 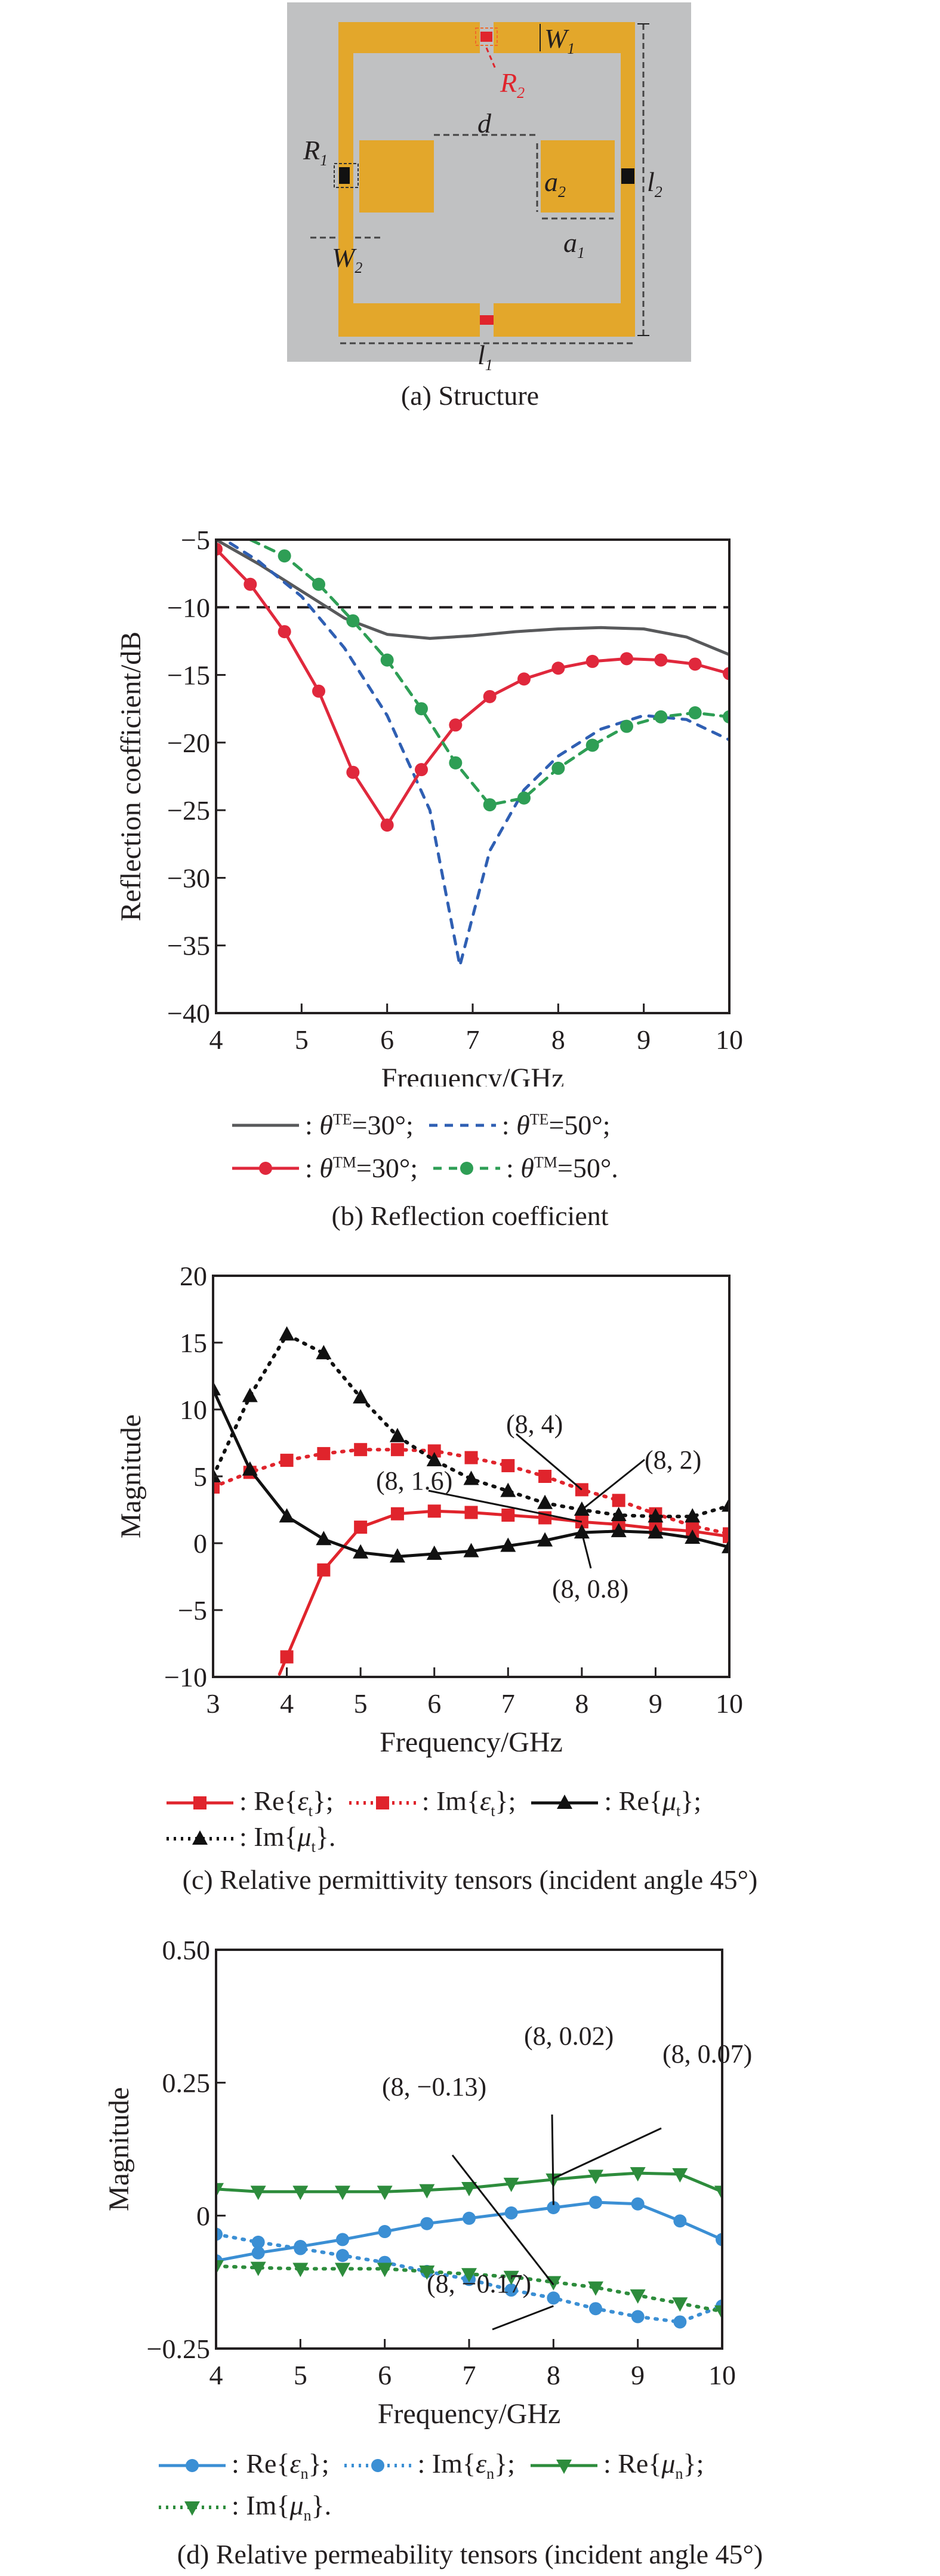 What do you see at coordinates (242, 2465) in the screenshot?
I see `legend-item-ReEn: : Re{εn};` at bounding box center [242, 2465].